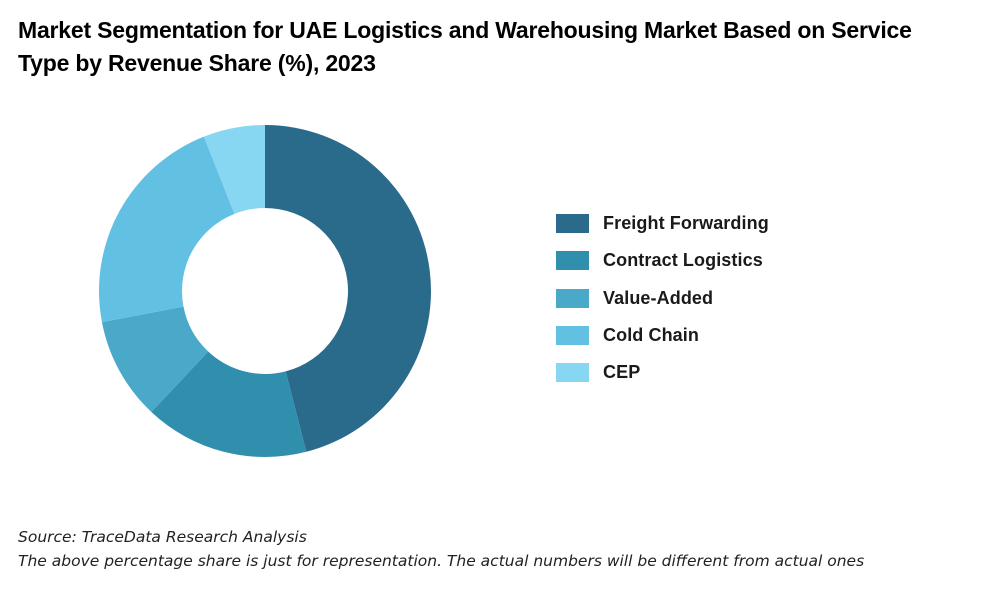 This screenshot has height=600, width=1000. Describe the element at coordinates (683, 260) in the screenshot. I see `legend-label: Contract Logistics` at that location.